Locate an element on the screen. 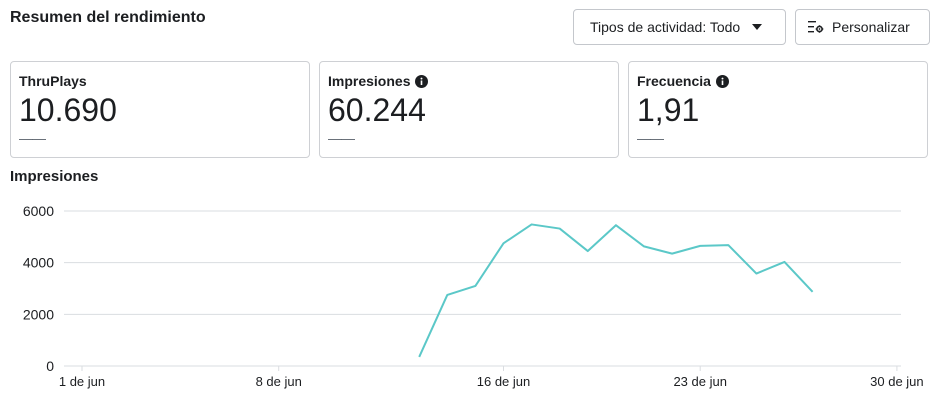 The width and height of the screenshot is (937, 408). customize-button: Personalizar is located at coordinates (862, 27).